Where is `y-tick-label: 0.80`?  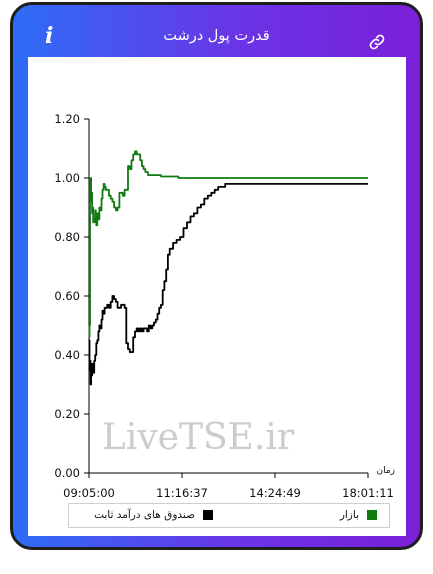
y-tick-label: 0.80 is located at coordinates (67, 237).